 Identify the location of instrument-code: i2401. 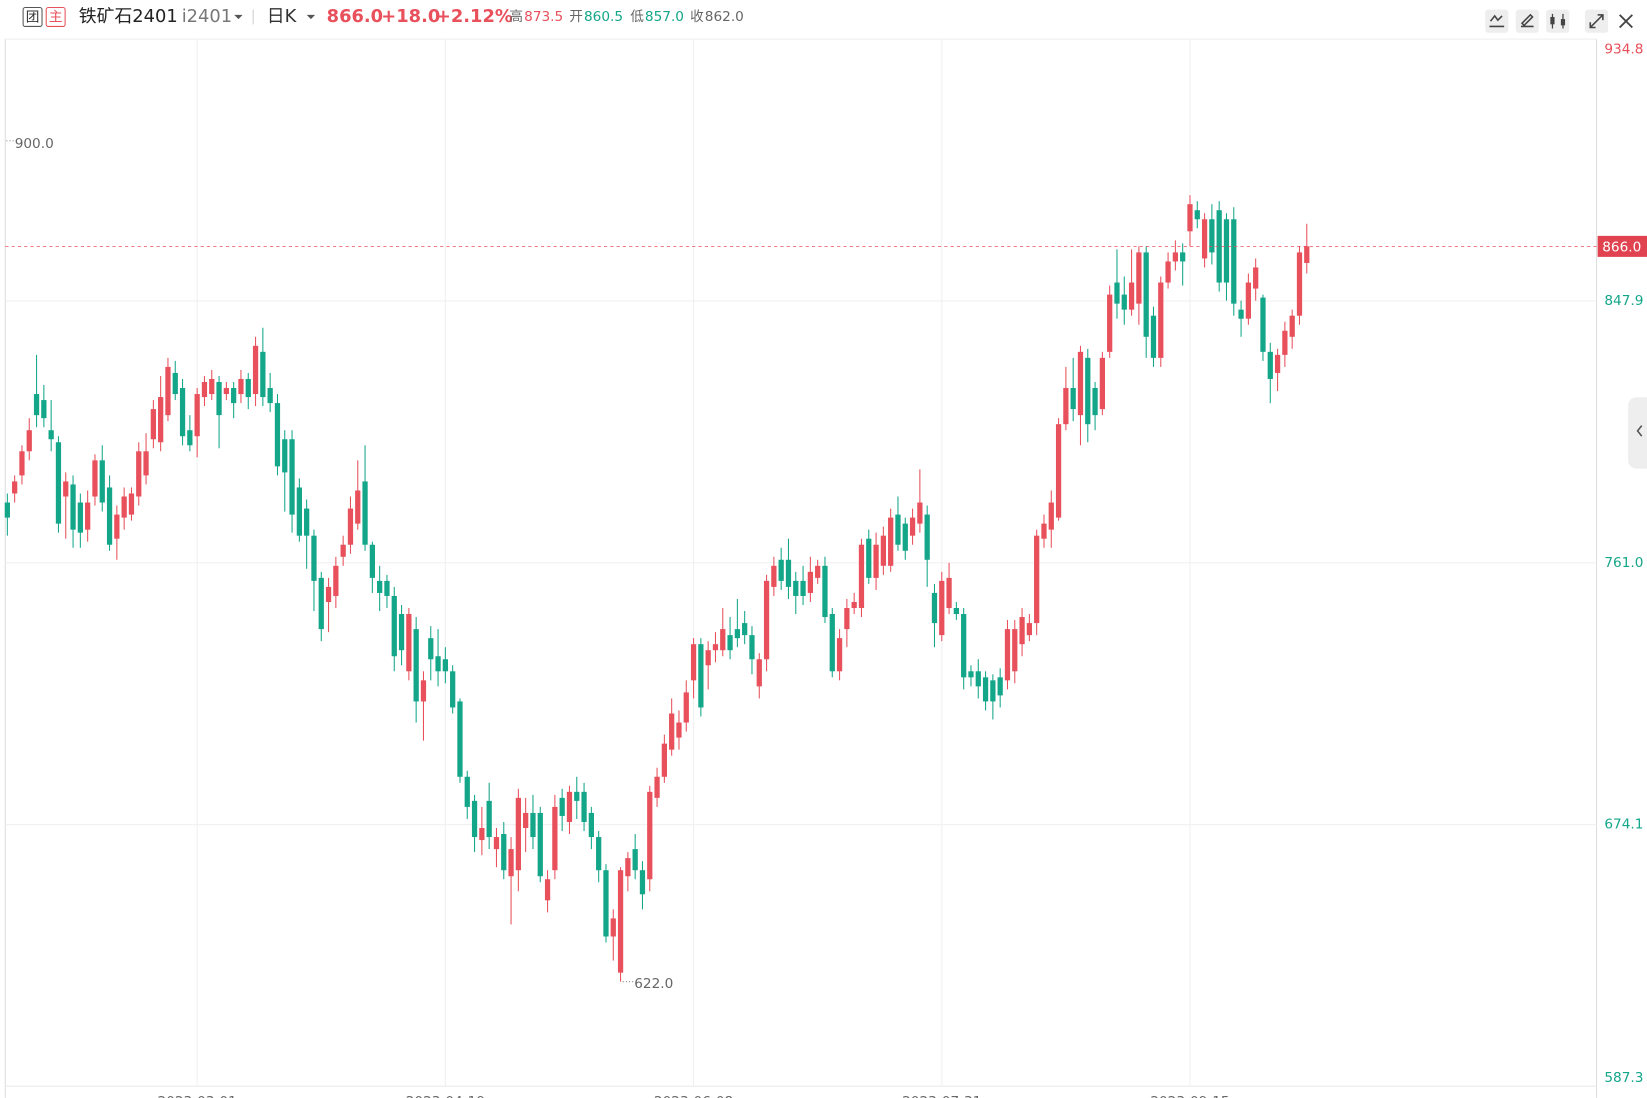
(207, 16).